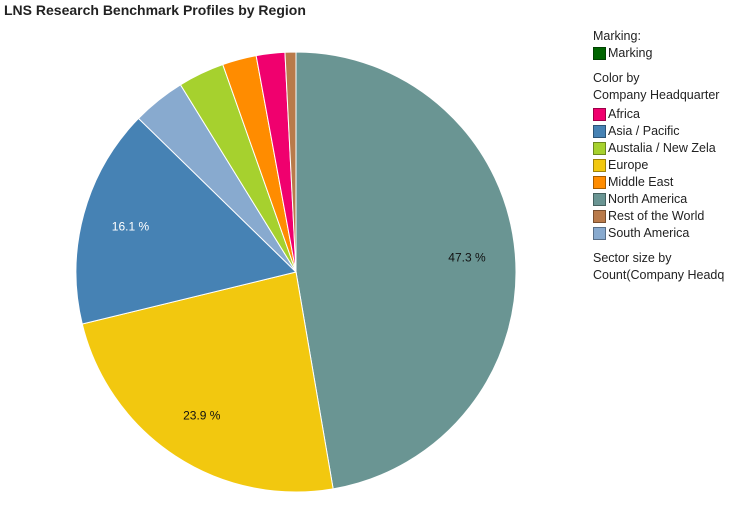  Describe the element at coordinates (630, 53) in the screenshot. I see `marking-label: Marking` at that location.